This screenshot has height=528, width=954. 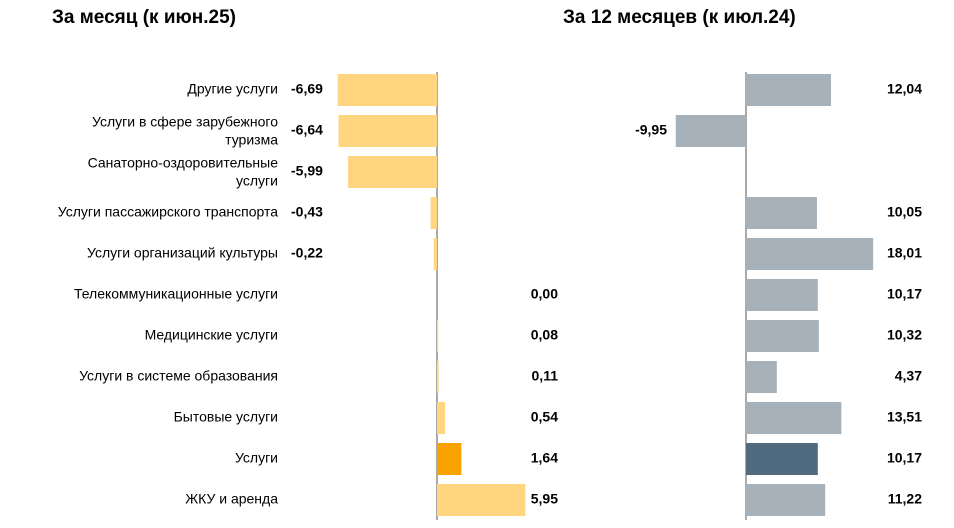 I want to click on value-label-year: 13,51, so click(x=904, y=417).